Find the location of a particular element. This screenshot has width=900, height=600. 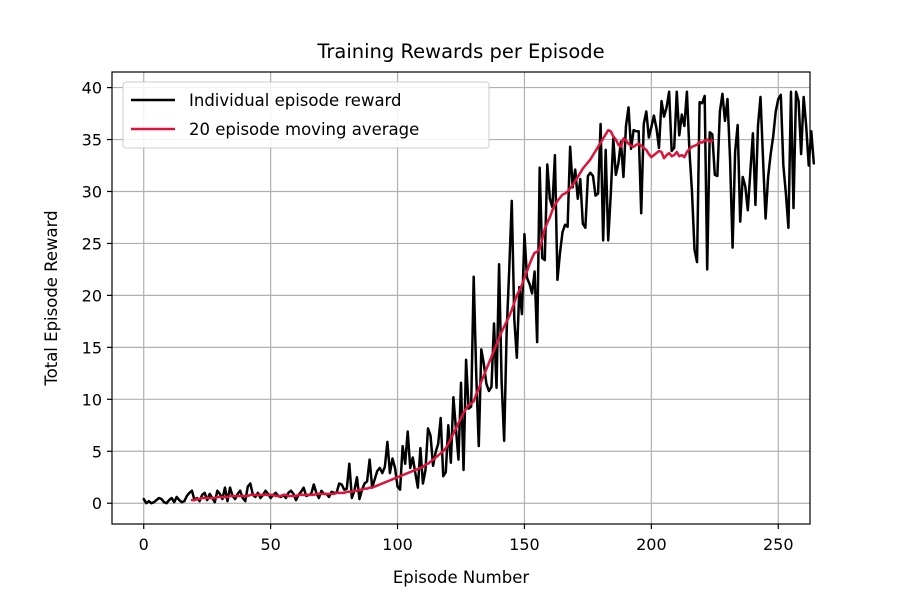

y-tick-label: 35 is located at coordinates (92, 140).